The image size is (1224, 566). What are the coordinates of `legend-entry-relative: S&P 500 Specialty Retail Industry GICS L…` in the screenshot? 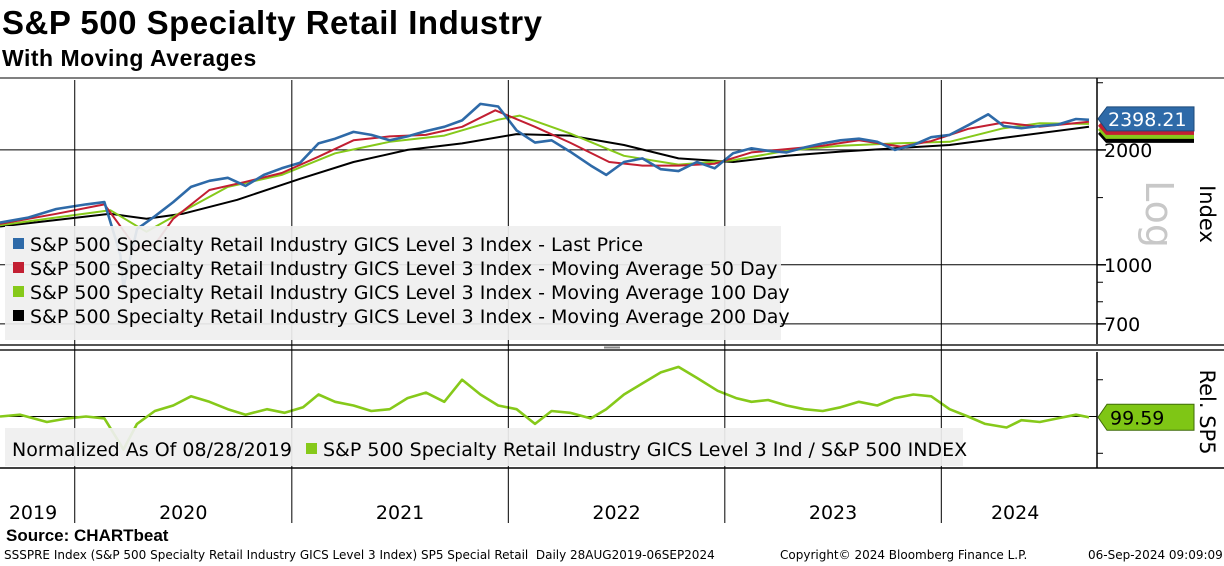 It's located at (645, 450).